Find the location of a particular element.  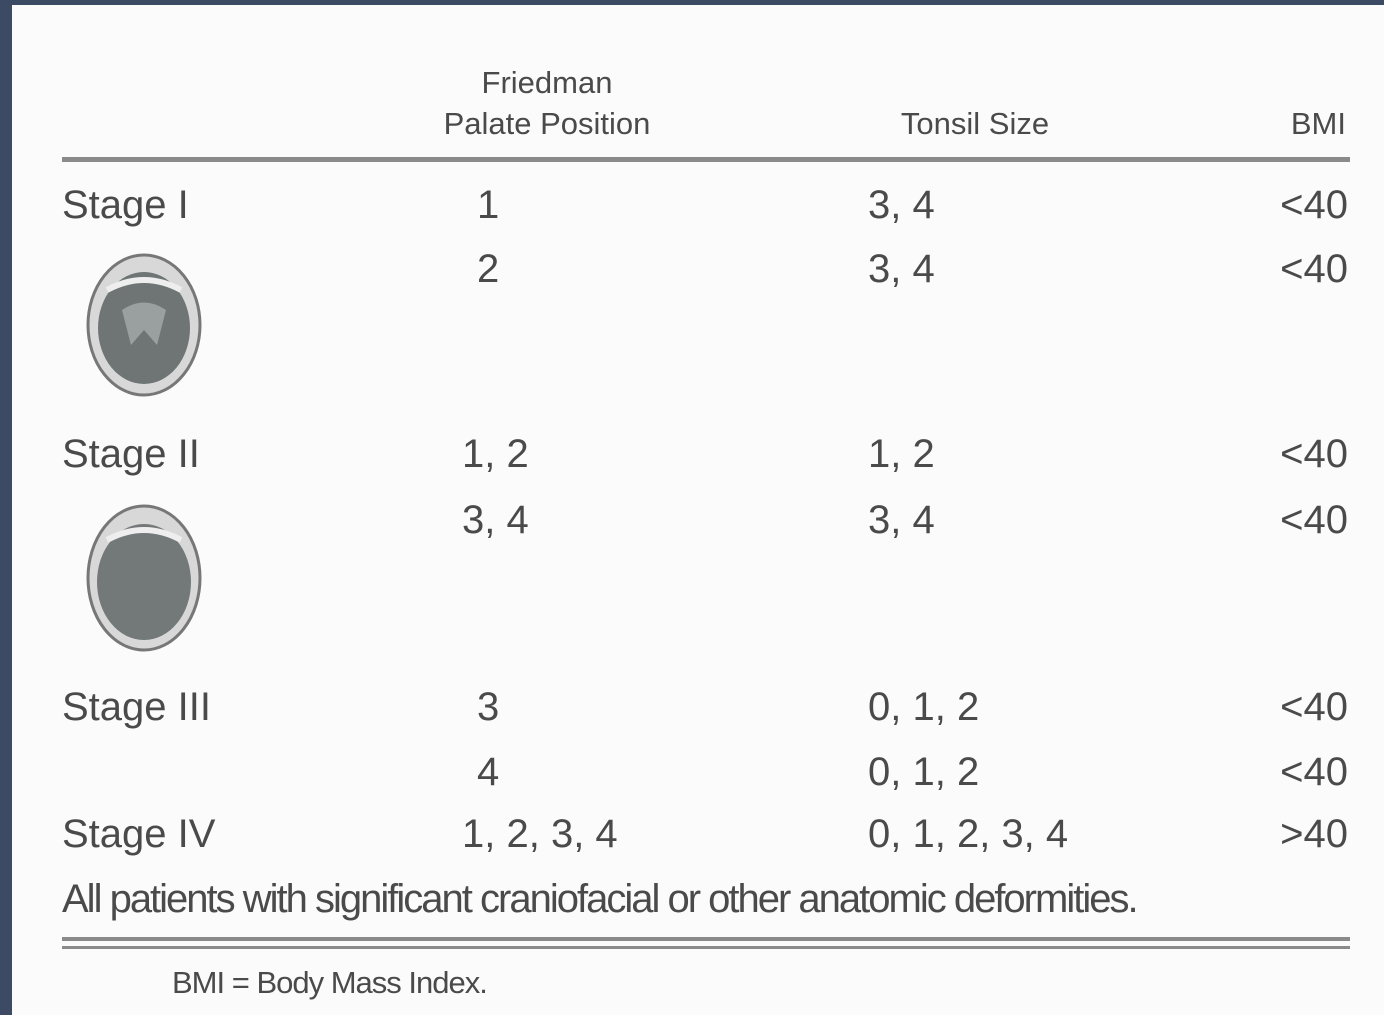

palate-cell: 1, 2 is located at coordinates (495, 454).